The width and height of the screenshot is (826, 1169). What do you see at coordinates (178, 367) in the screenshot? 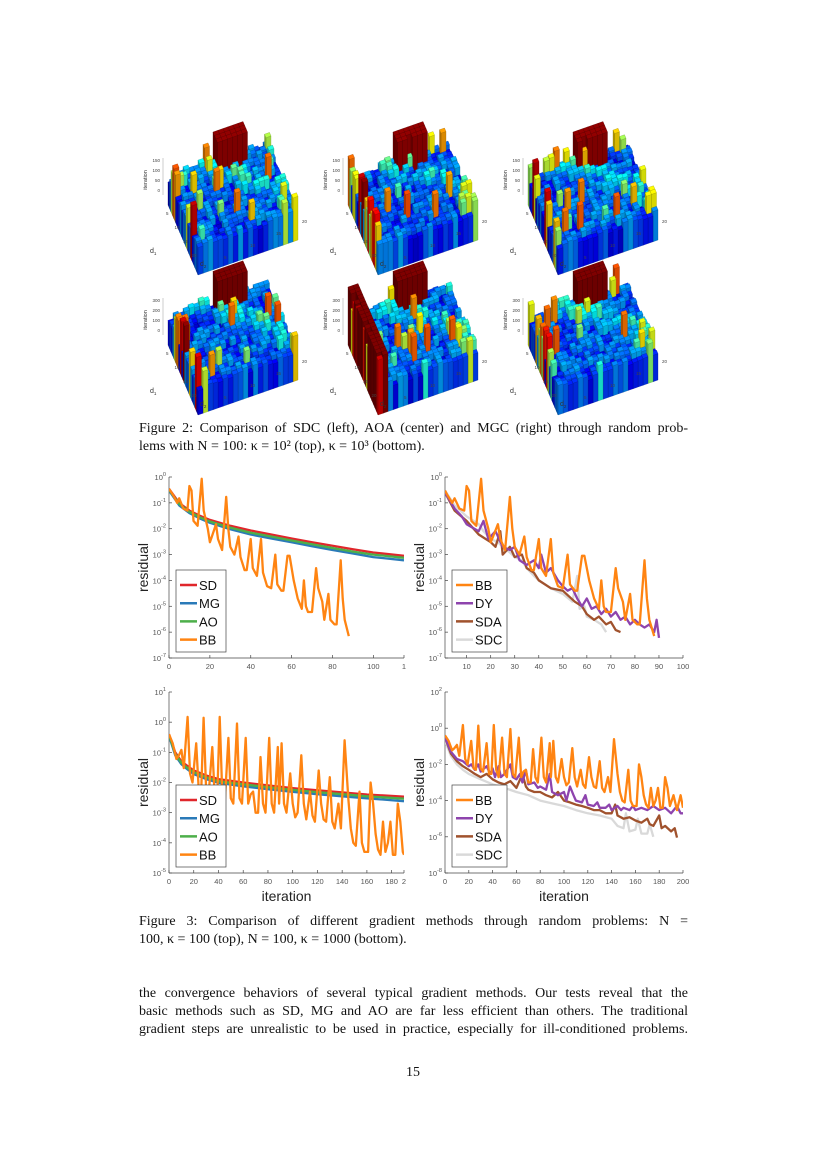
I see `d1-tick-label: 10` at bounding box center [178, 367].